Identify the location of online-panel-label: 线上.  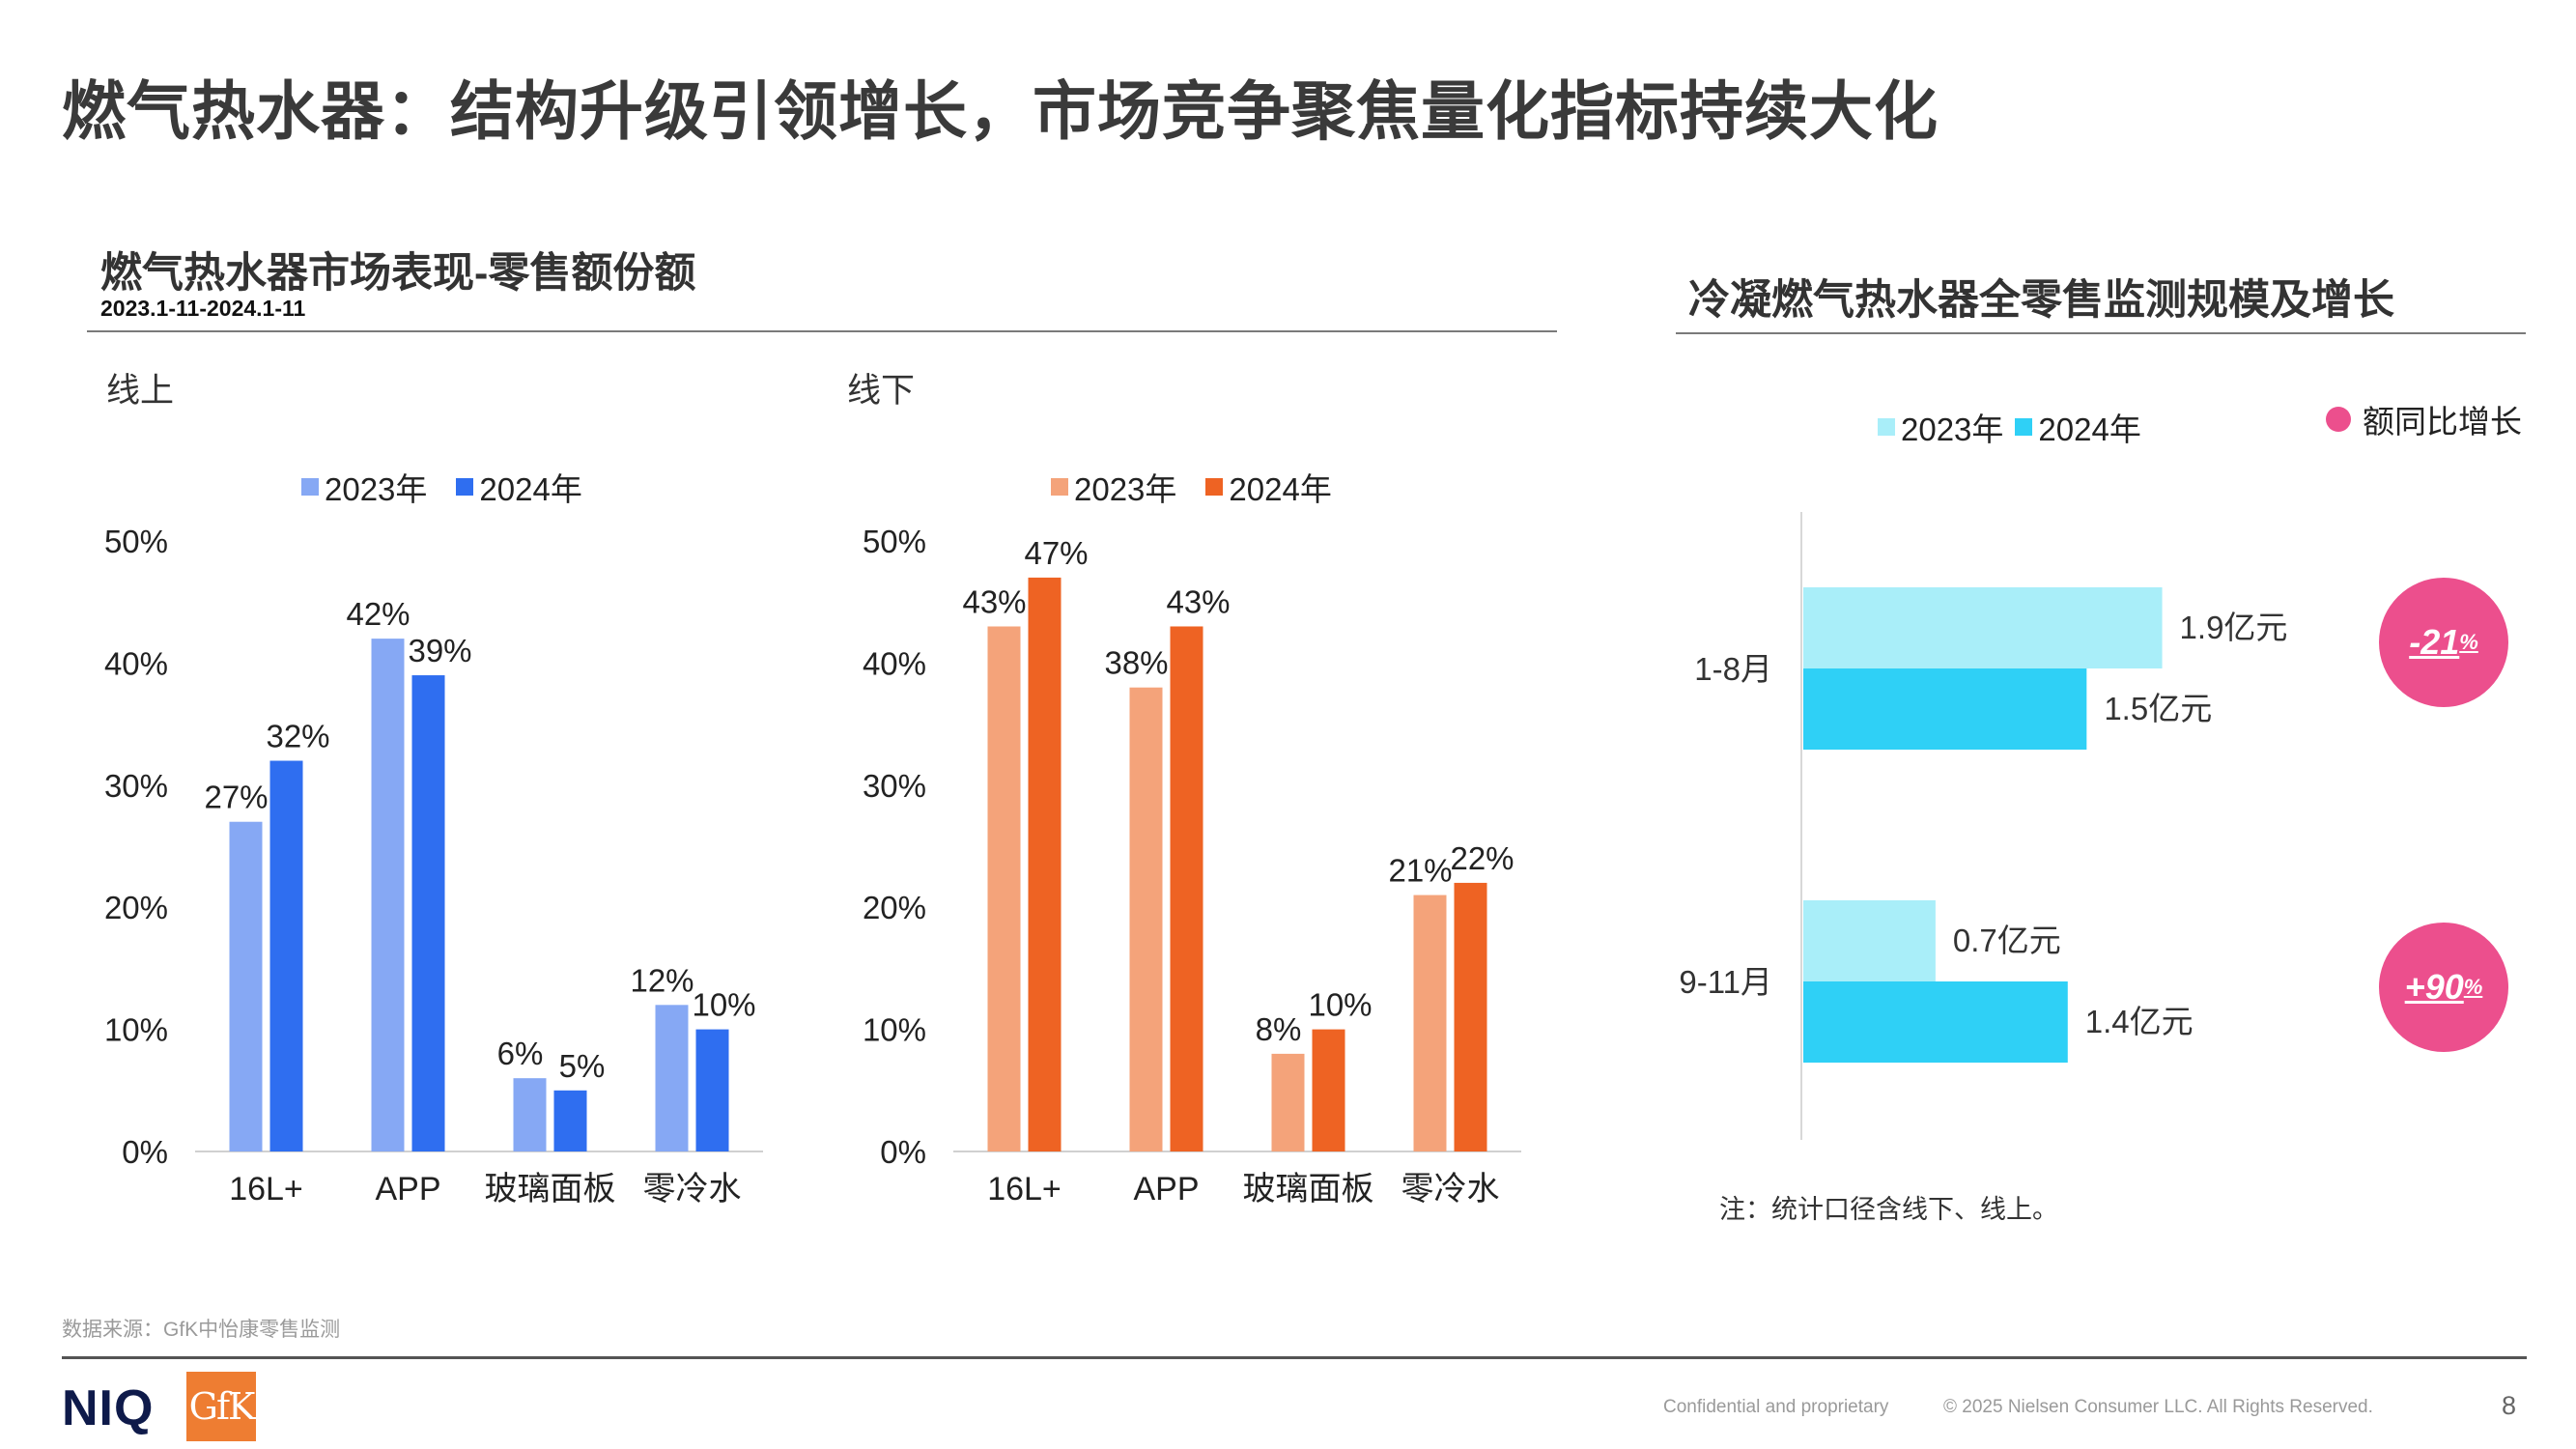
(140, 391).